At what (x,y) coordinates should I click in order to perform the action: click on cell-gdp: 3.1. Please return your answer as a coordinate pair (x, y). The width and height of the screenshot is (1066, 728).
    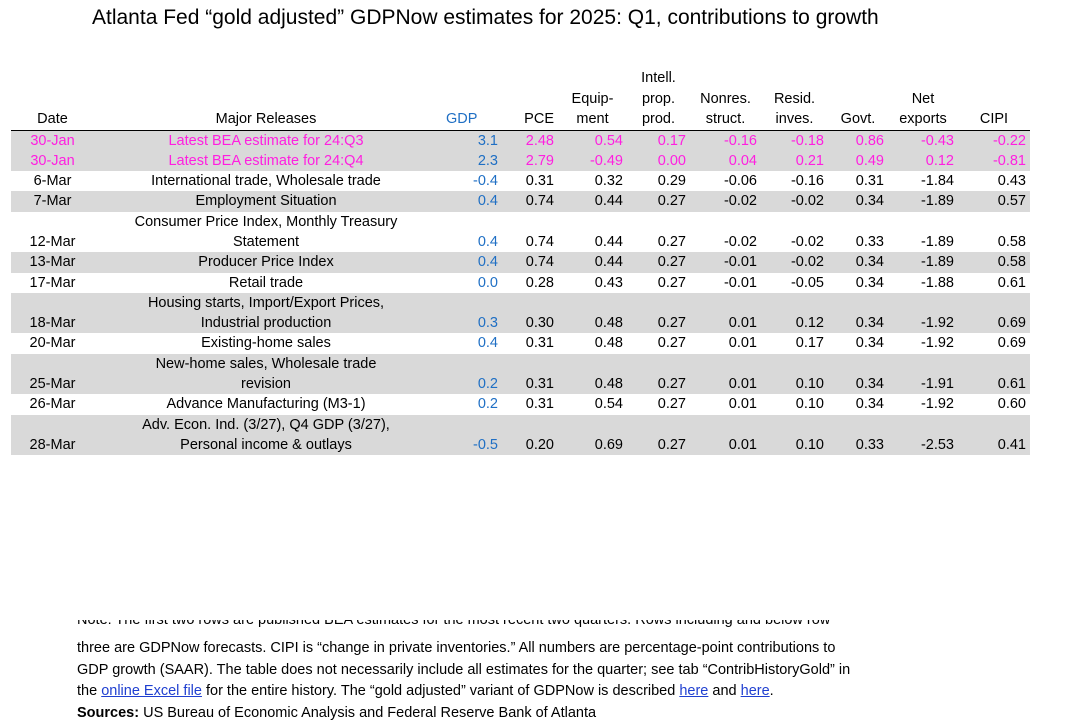
    Looking at the image, I should click on (470, 140).